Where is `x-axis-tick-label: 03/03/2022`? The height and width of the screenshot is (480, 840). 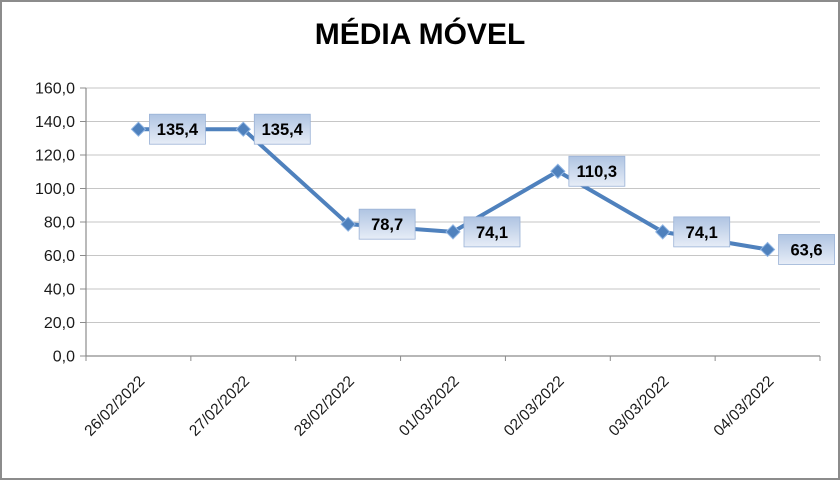 x-axis-tick-label: 03/03/2022 is located at coordinates (639, 406).